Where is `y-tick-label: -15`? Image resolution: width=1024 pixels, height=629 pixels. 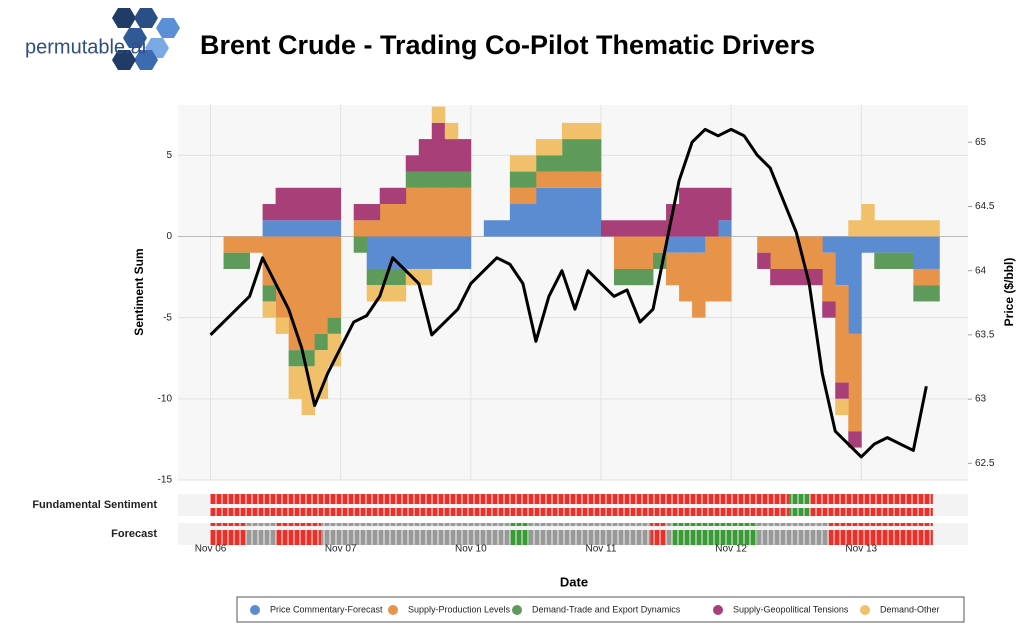
y-tick-label: -15 is located at coordinates (165, 480).